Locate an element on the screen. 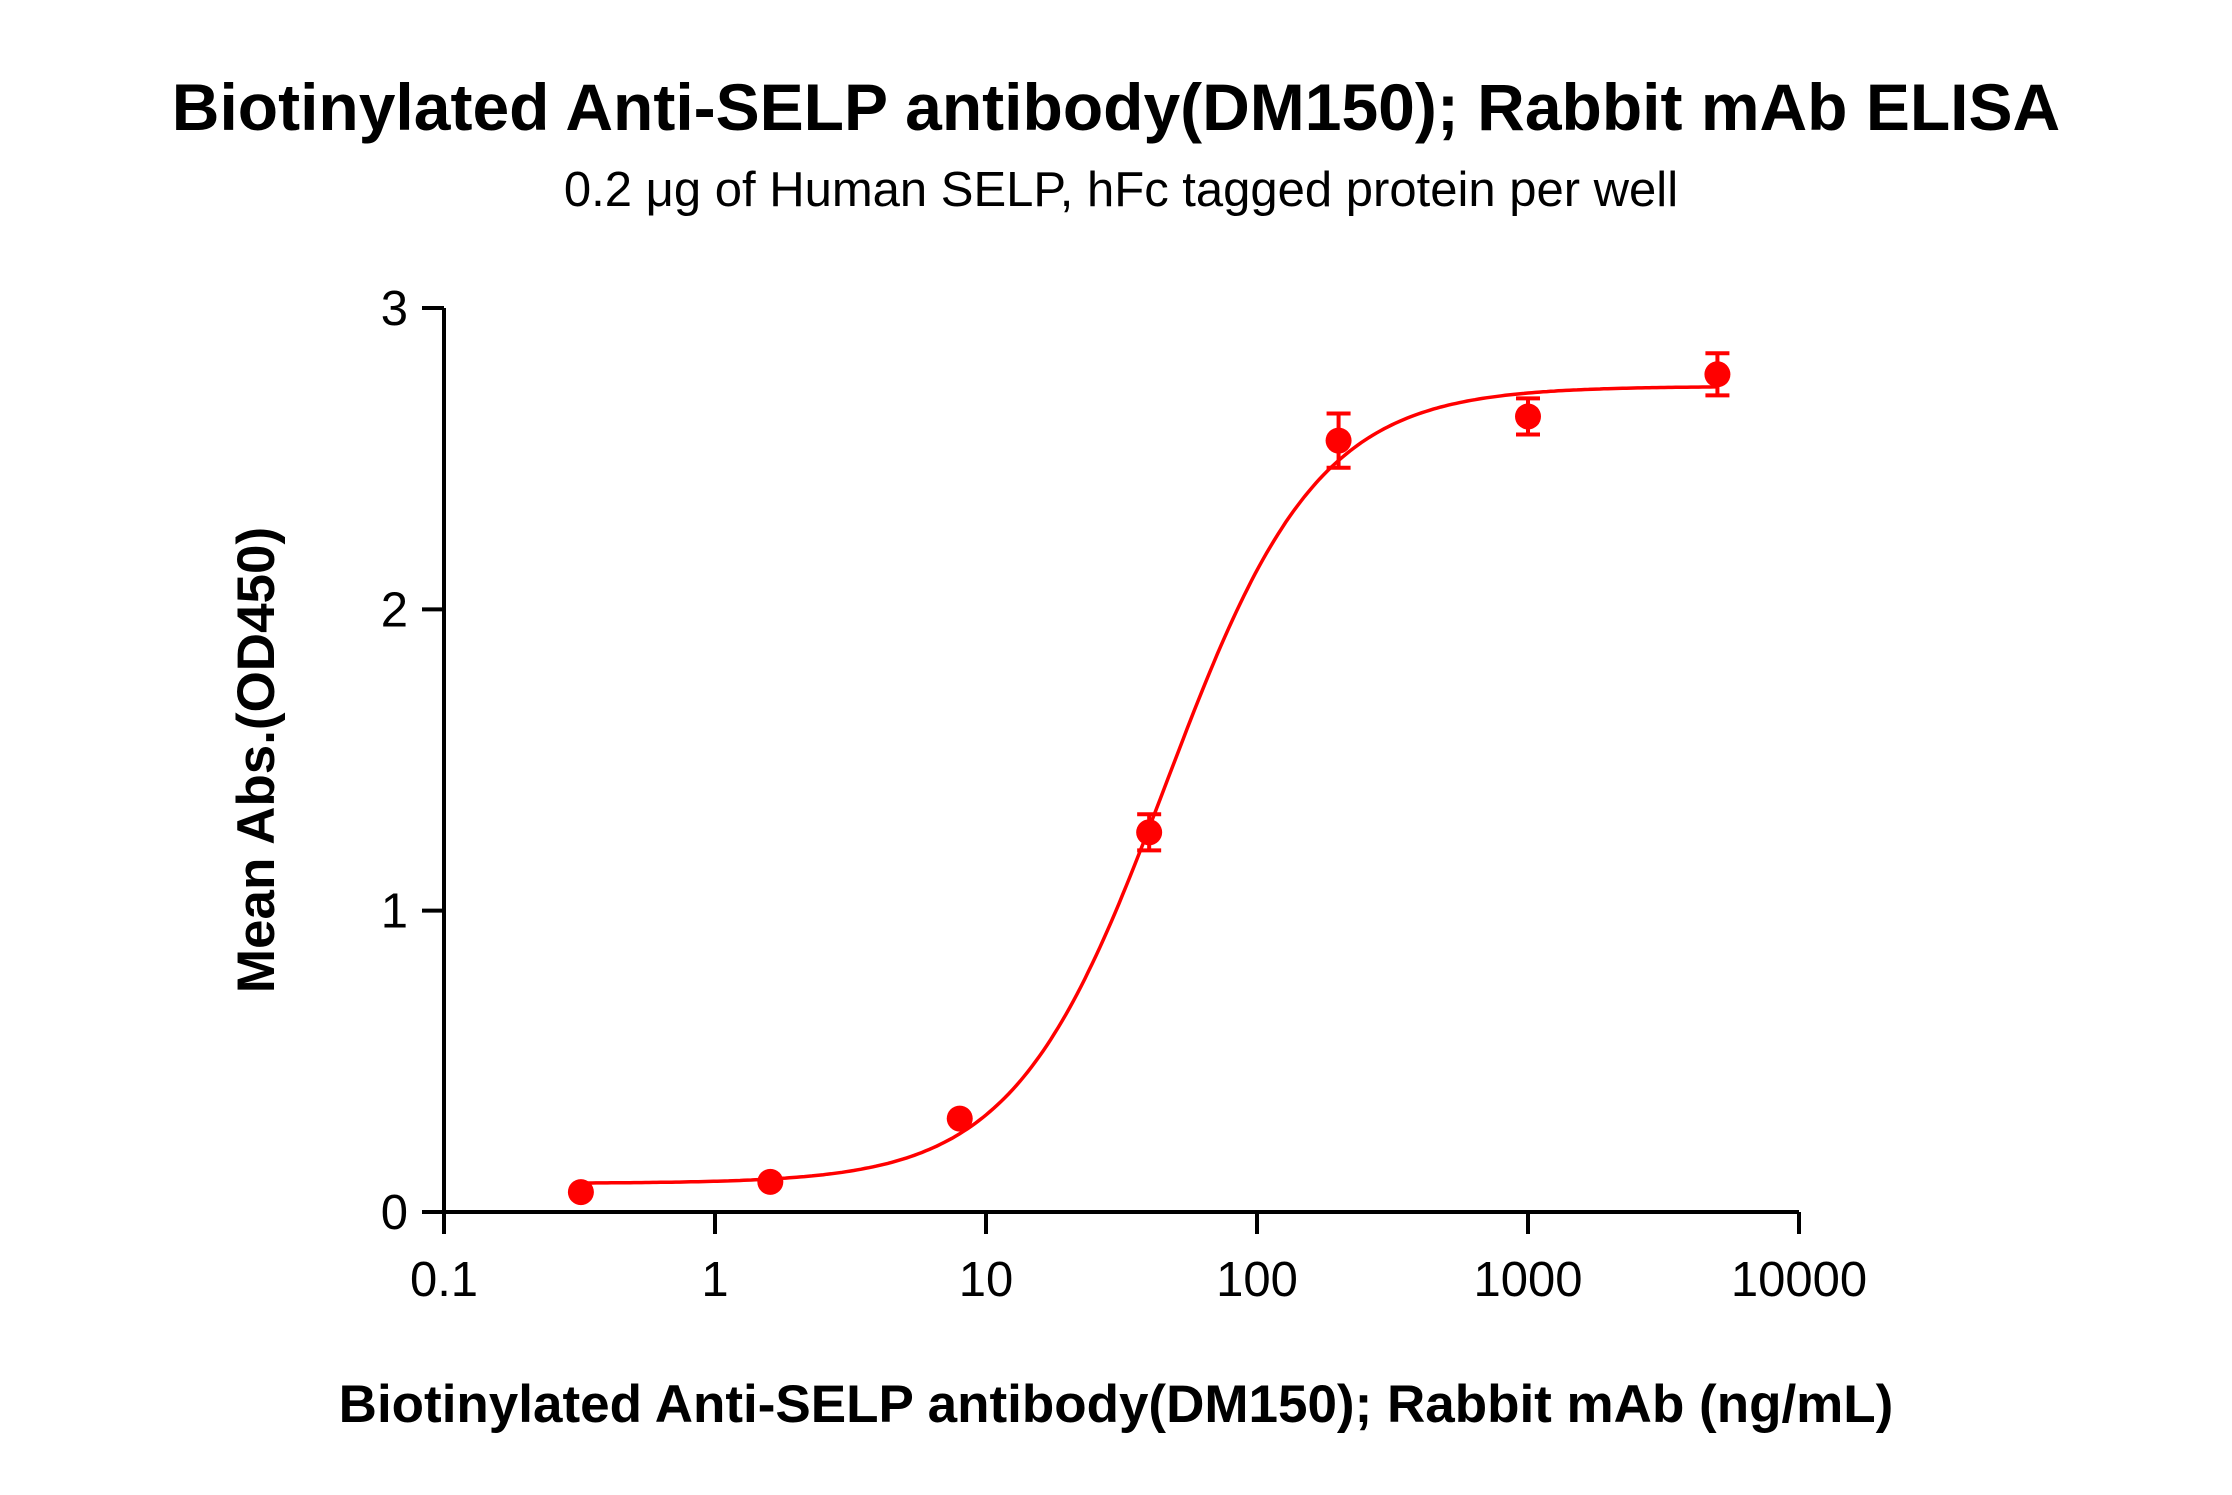 The height and width of the screenshot is (1495, 2232). x-tick-label: 100 is located at coordinates (1257, 1280).